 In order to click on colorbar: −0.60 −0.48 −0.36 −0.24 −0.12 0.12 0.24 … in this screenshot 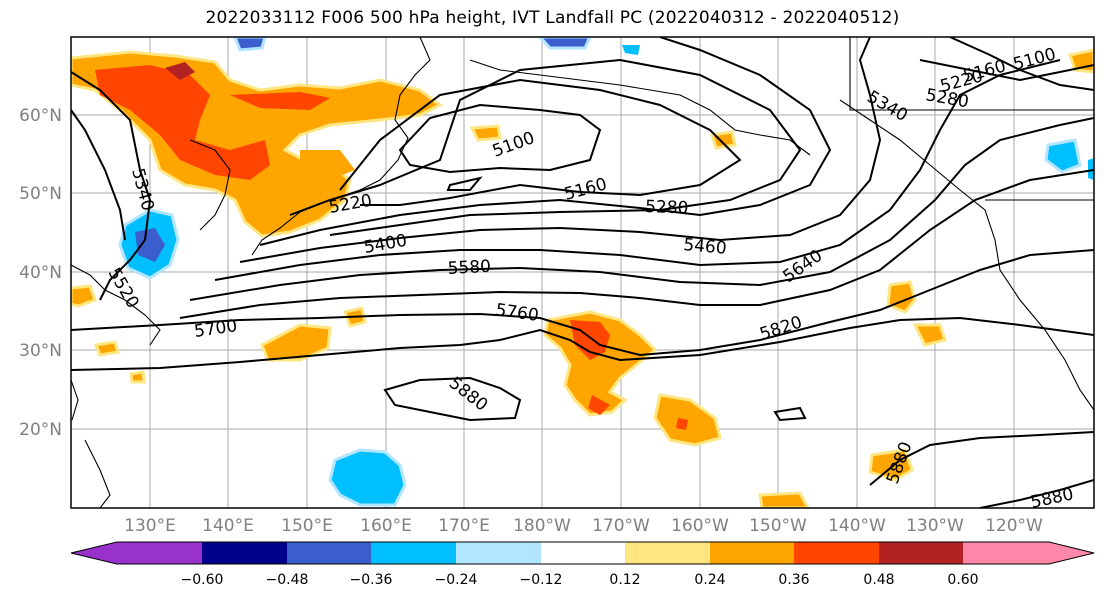, I will do `click(582, 564)`.